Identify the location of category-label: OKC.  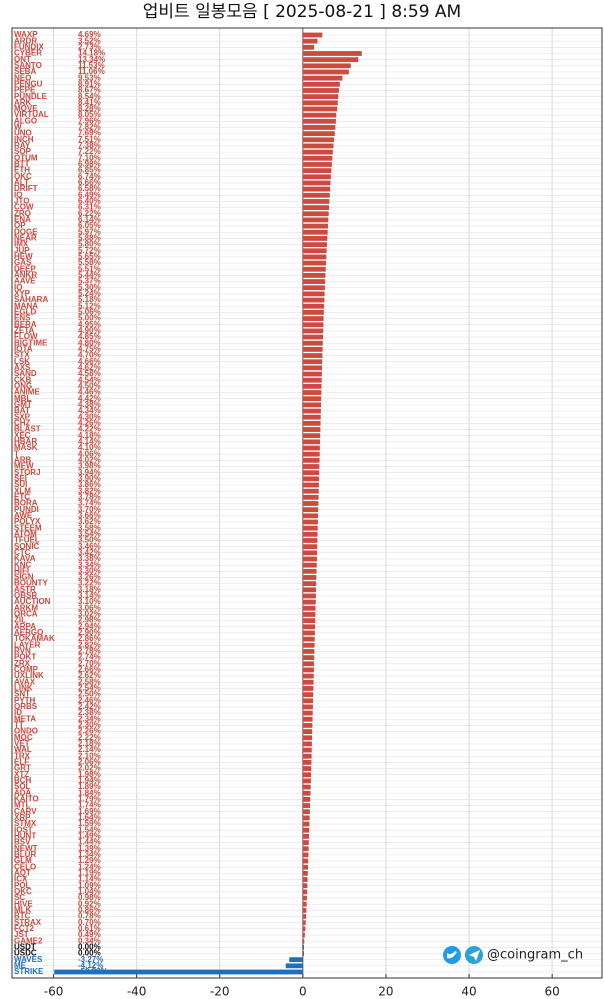
(23, 176).